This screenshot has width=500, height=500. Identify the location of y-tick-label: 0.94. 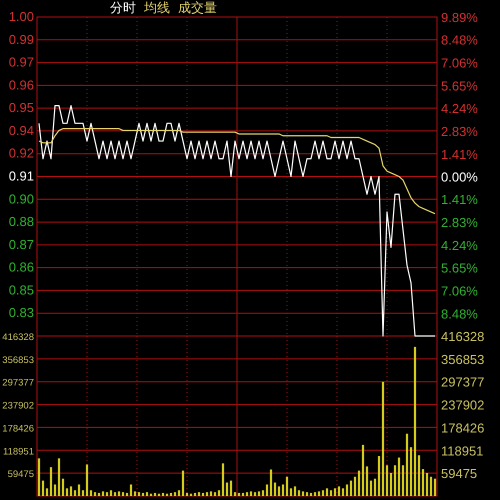
(21, 130).